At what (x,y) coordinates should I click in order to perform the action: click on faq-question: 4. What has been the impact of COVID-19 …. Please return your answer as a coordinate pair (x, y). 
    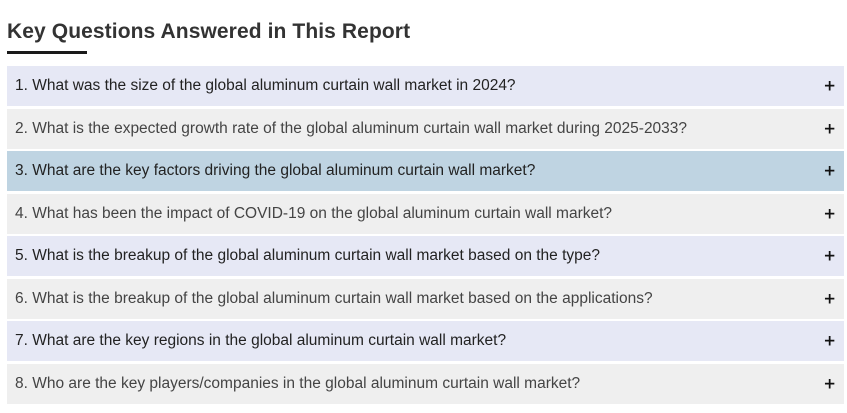
    Looking at the image, I should click on (314, 213).